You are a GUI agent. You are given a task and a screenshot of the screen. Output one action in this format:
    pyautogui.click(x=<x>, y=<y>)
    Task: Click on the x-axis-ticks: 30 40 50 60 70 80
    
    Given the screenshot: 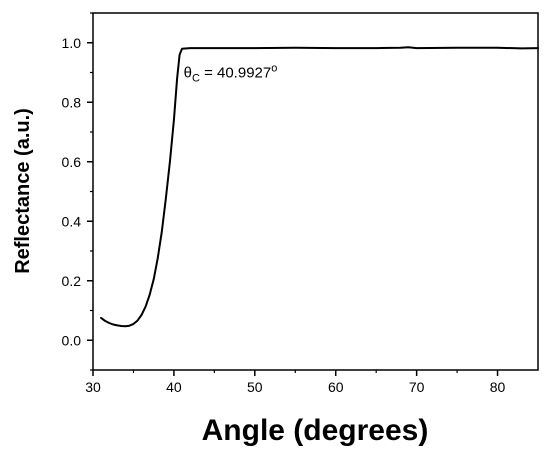 What is the action you would take?
    pyautogui.click(x=295, y=382)
    